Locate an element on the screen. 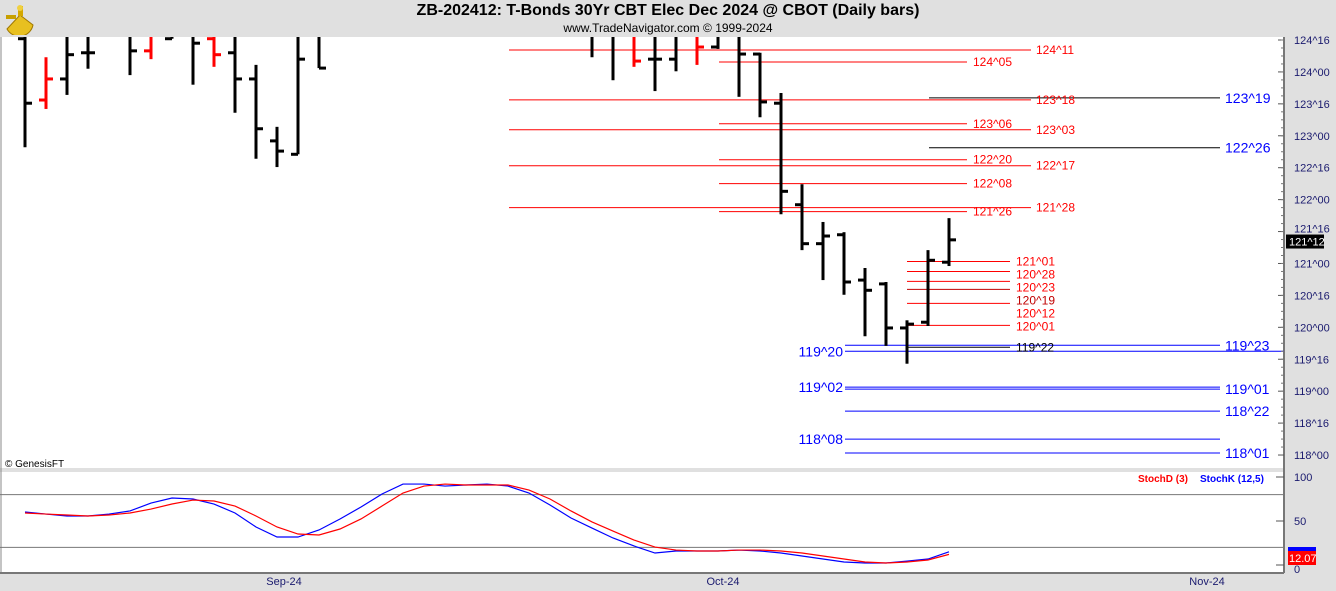 The width and height of the screenshot is (1336, 591). legend-stoch-k: StochK (12,5) is located at coordinates (1232, 479).